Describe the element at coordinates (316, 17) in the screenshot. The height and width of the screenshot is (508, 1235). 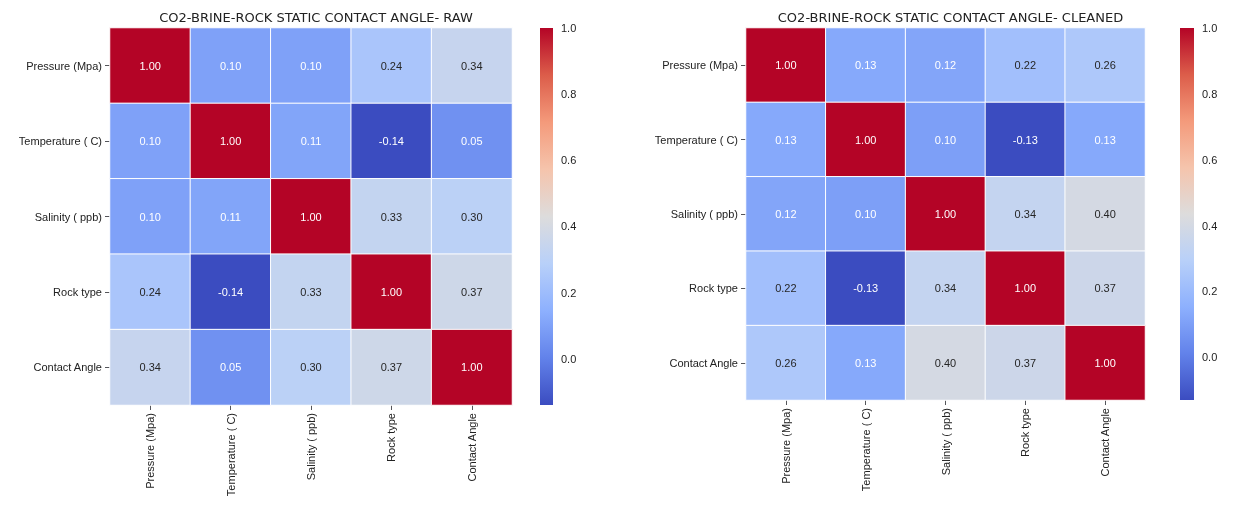
I see `chart-title: CO2-BRINE-ROCK STATIC CONTACT ANGLE- RAW` at that location.